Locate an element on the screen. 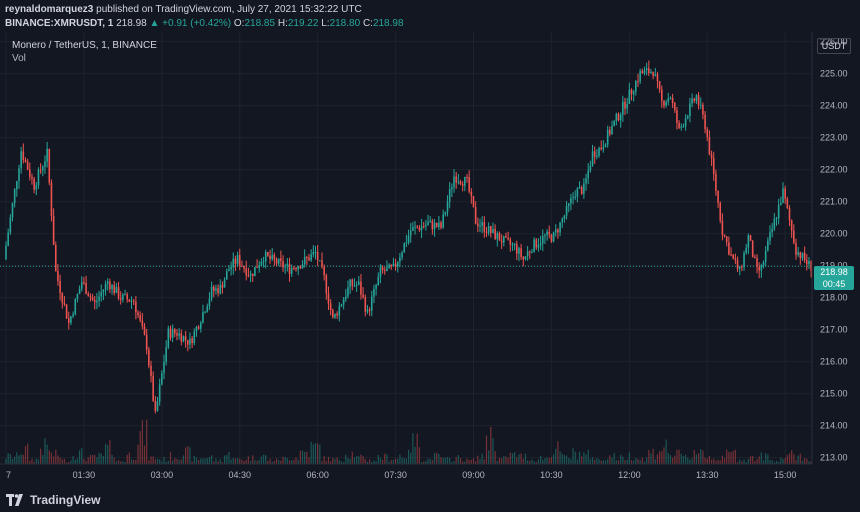 This screenshot has height=512, width=860. volume-legend: Vol is located at coordinates (19, 58).